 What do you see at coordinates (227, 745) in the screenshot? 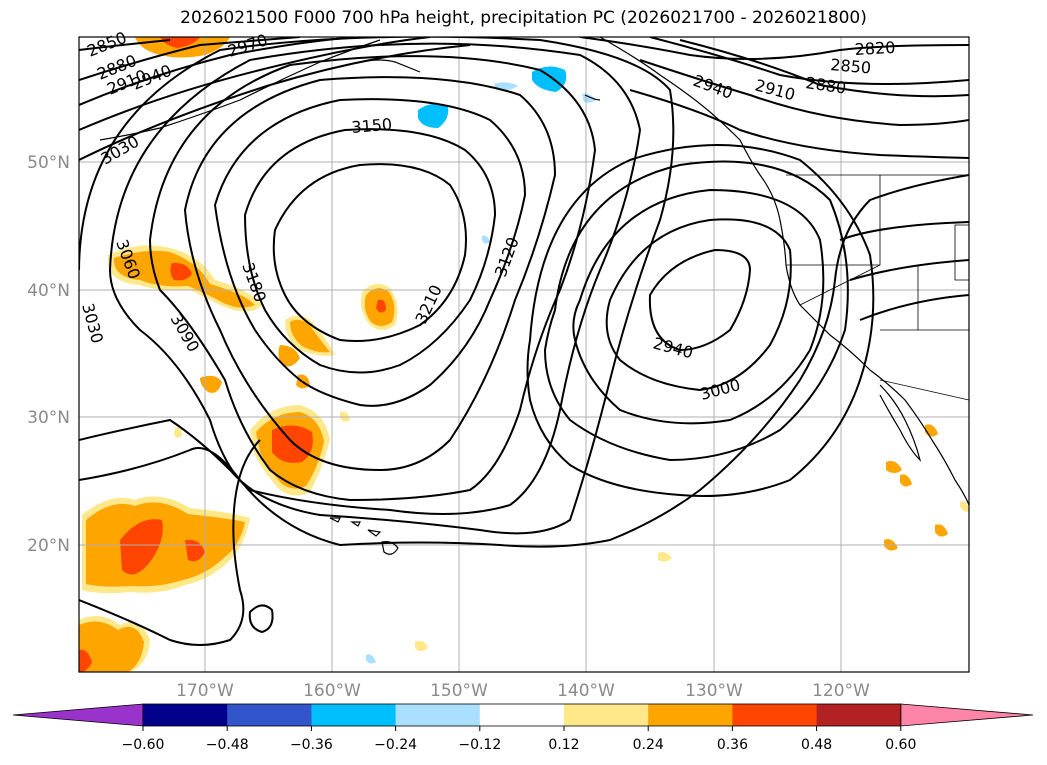
I see `colorbar-tick-label: −0.48` at bounding box center [227, 745].